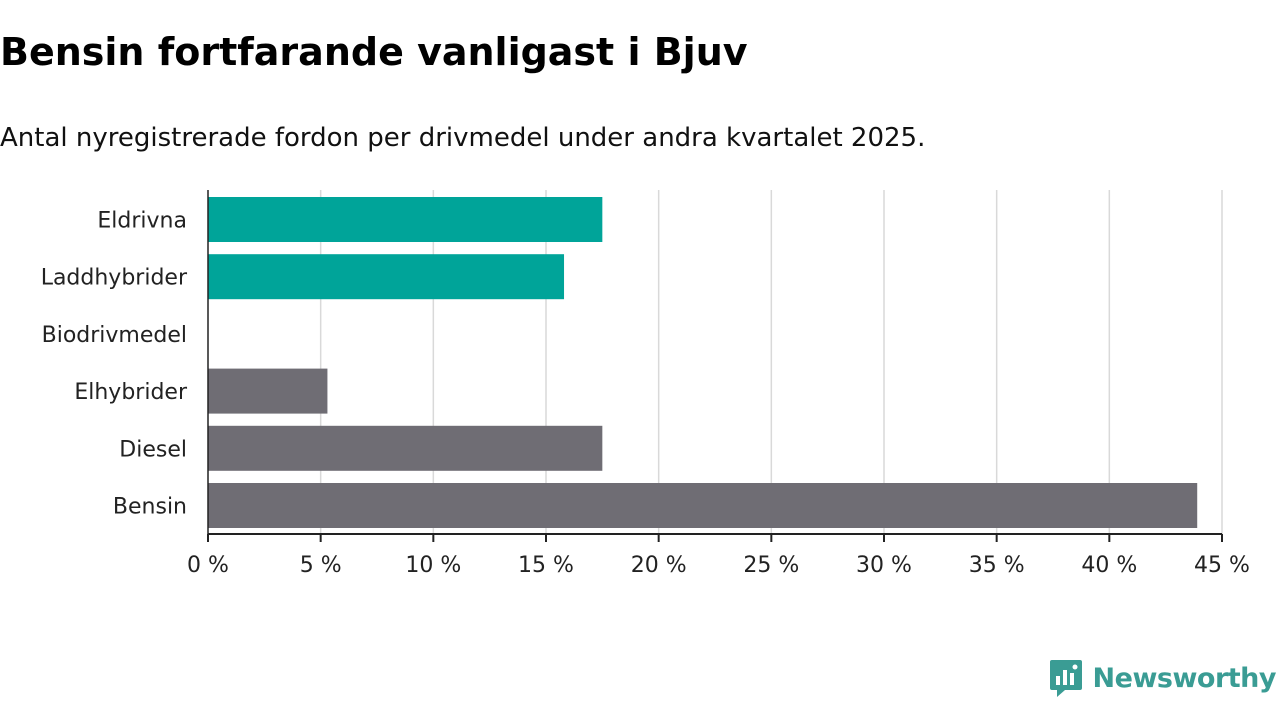  What do you see at coordinates (771, 565) in the screenshot?
I see `x-tick-label-25: 25 %` at bounding box center [771, 565].